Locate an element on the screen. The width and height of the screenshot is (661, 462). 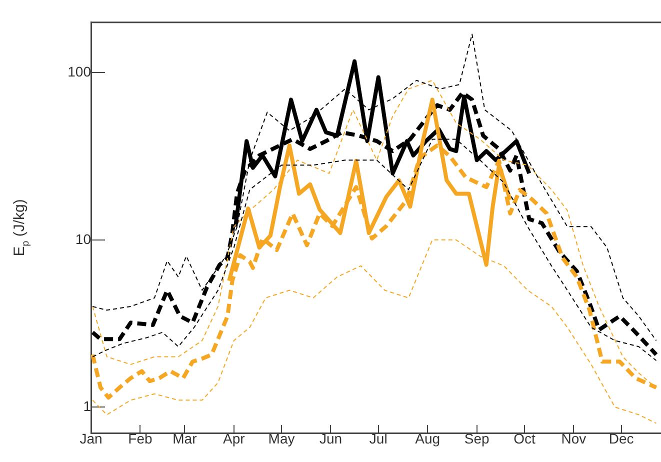
y-axis-title: Ep (J/kg) is located at coordinates (21, 227).